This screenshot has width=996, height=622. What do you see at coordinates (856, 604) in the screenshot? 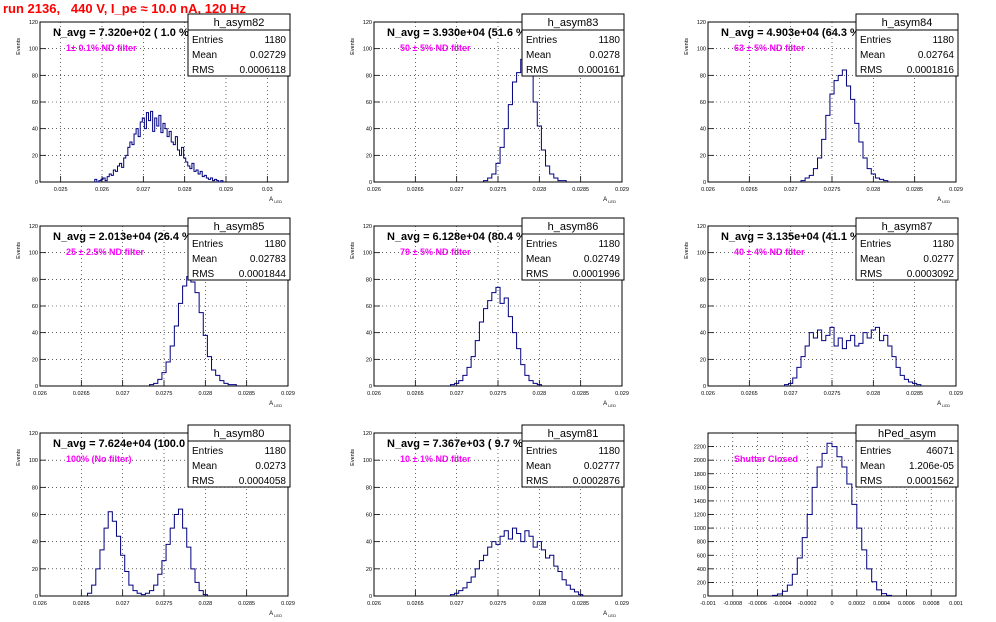
I see `x-tick-label: 0.0002` at bounding box center [856, 604].